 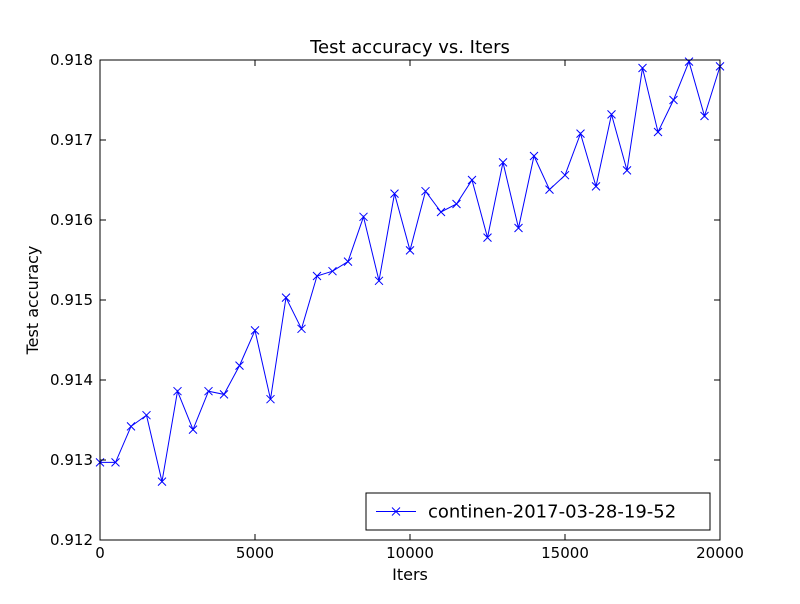 What do you see at coordinates (720, 553) in the screenshot?
I see `x-tick-label: 20000` at bounding box center [720, 553].